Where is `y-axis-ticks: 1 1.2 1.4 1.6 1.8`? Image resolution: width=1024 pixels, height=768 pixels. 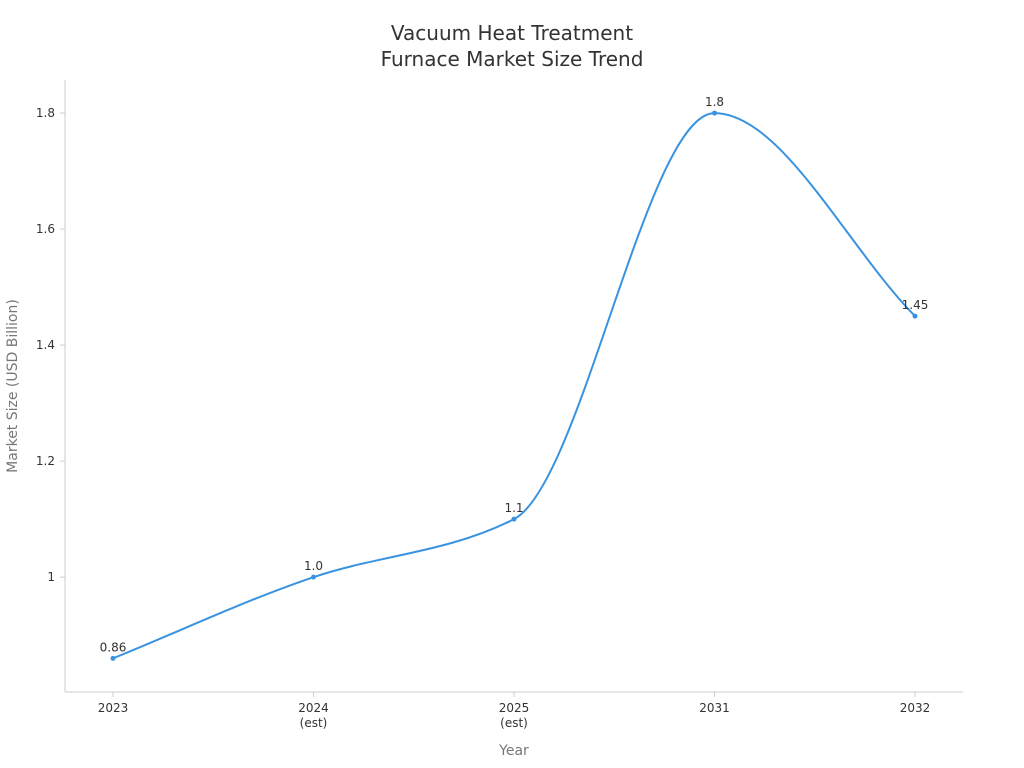 y-axis-ticks: 1 1.2 1.4 1.6 1.8 is located at coordinates (50, 345).